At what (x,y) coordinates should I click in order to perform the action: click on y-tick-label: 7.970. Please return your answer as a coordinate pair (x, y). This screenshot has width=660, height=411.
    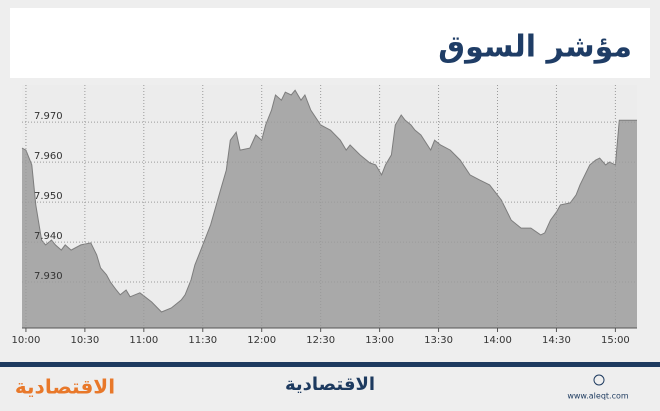
    Looking at the image, I should click on (48, 116).